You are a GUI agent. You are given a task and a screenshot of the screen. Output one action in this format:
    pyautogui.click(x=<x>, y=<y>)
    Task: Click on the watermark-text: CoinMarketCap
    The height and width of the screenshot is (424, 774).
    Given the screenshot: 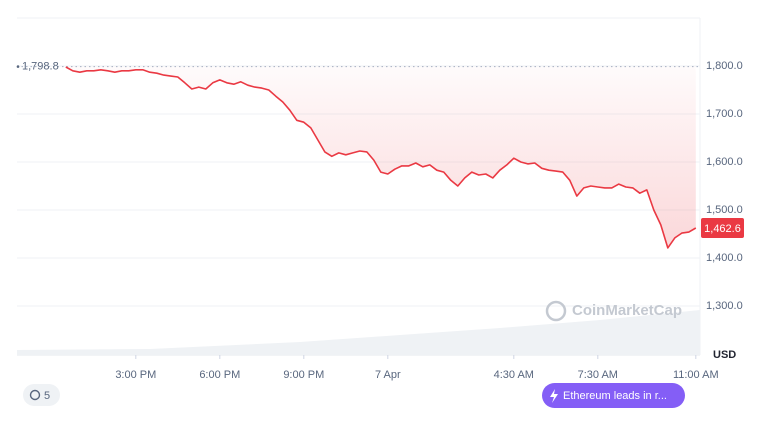 What is the action you would take?
    pyautogui.click(x=627, y=310)
    